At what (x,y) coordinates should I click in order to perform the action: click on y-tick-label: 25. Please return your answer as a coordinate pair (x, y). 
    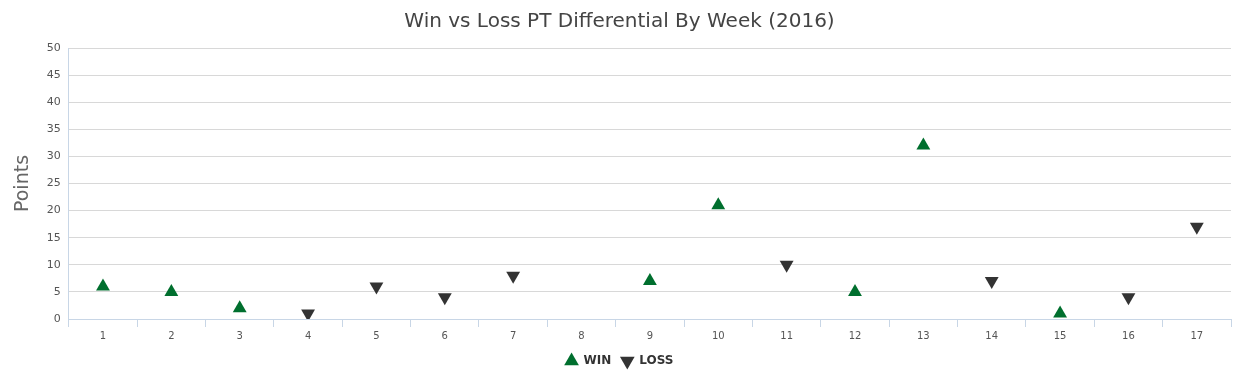
    Looking at the image, I should click on (53, 183).